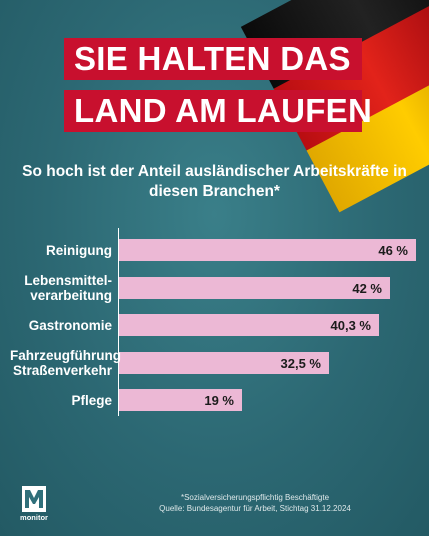 The image size is (429, 536). Describe the element at coordinates (34, 517) in the screenshot. I see `logo-text: monitor` at that location.